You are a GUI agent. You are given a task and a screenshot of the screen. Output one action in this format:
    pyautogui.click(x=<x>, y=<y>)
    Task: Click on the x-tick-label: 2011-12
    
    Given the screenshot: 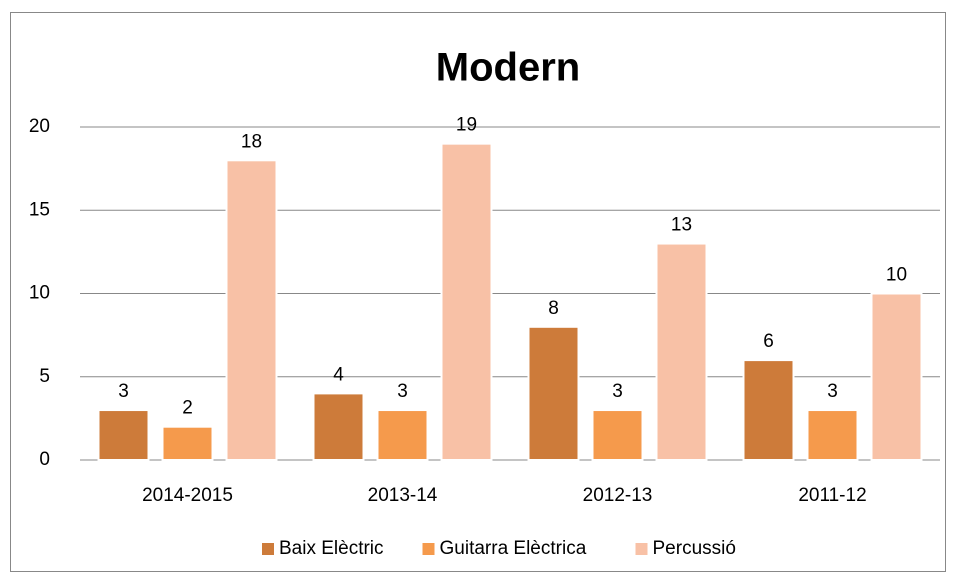 What is the action you would take?
    pyautogui.click(x=832, y=495)
    